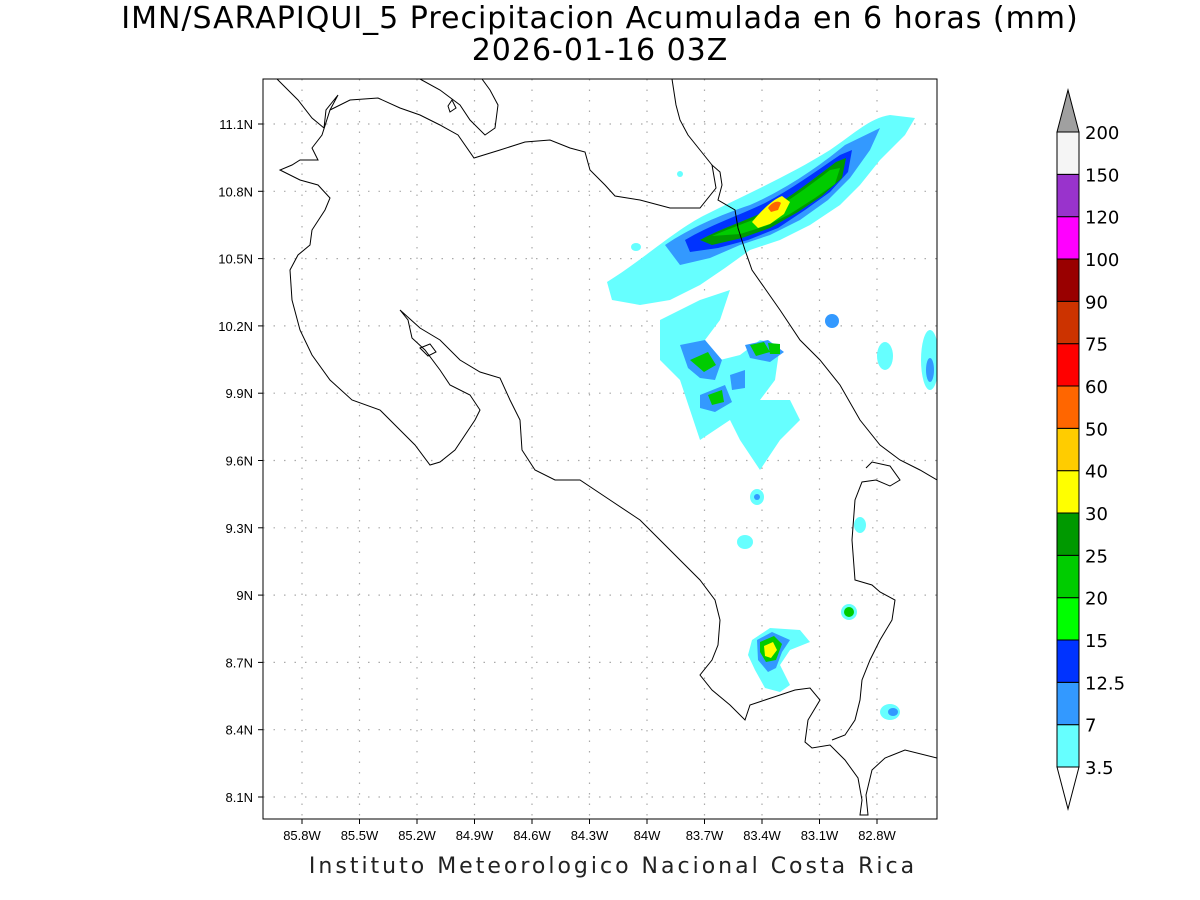 The height and width of the screenshot is (900, 1200). What do you see at coordinates (762, 835) in the screenshot?
I see `lon-tick-label: 83.4W` at bounding box center [762, 835].